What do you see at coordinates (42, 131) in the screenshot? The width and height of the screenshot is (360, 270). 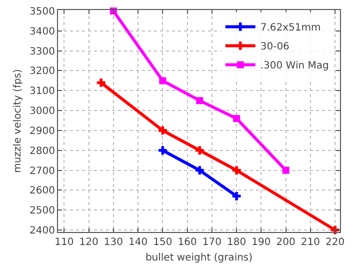 I see `y-tick-label: 2900` at bounding box center [42, 131].